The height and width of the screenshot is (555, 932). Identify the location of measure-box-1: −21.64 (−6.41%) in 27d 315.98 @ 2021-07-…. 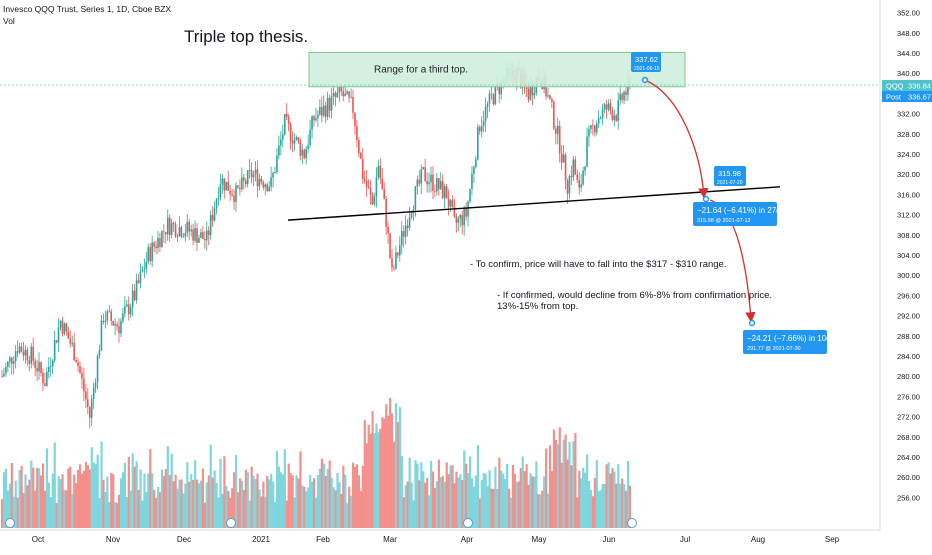
(737, 214).